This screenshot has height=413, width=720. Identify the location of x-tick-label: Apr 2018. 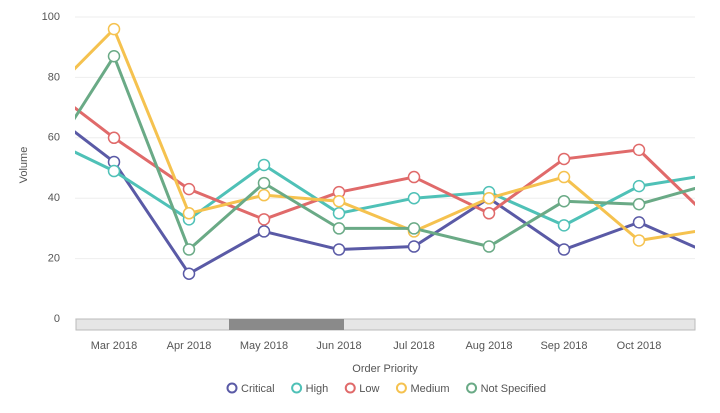
(189, 346).